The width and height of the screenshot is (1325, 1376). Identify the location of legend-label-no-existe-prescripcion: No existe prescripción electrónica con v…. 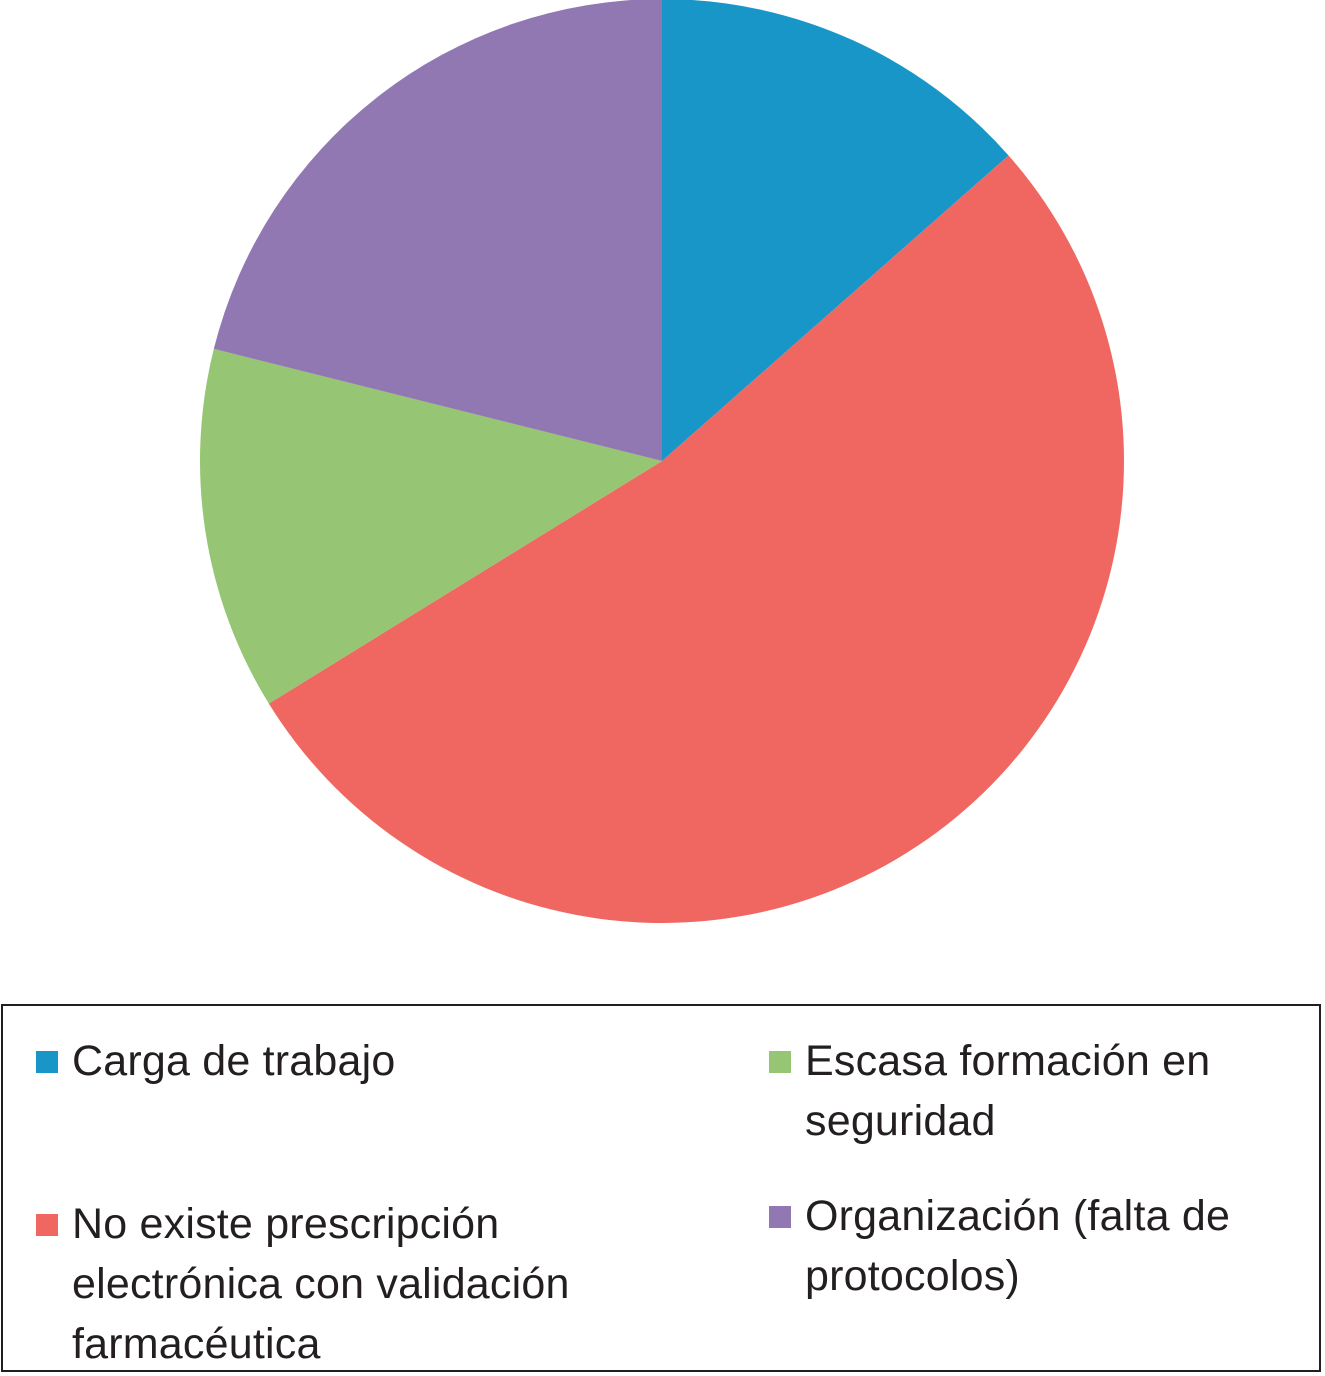
(321, 1284).